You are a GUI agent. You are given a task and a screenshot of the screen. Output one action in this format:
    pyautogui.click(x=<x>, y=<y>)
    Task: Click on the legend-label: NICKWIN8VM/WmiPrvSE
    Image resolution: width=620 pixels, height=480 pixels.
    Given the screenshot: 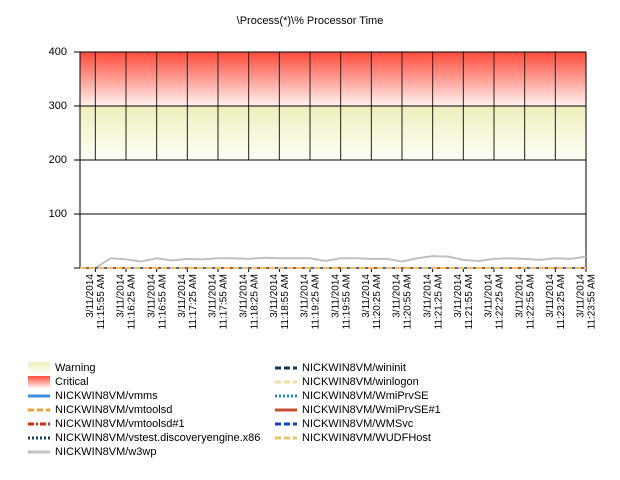 What is the action you would take?
    pyautogui.click(x=365, y=396)
    